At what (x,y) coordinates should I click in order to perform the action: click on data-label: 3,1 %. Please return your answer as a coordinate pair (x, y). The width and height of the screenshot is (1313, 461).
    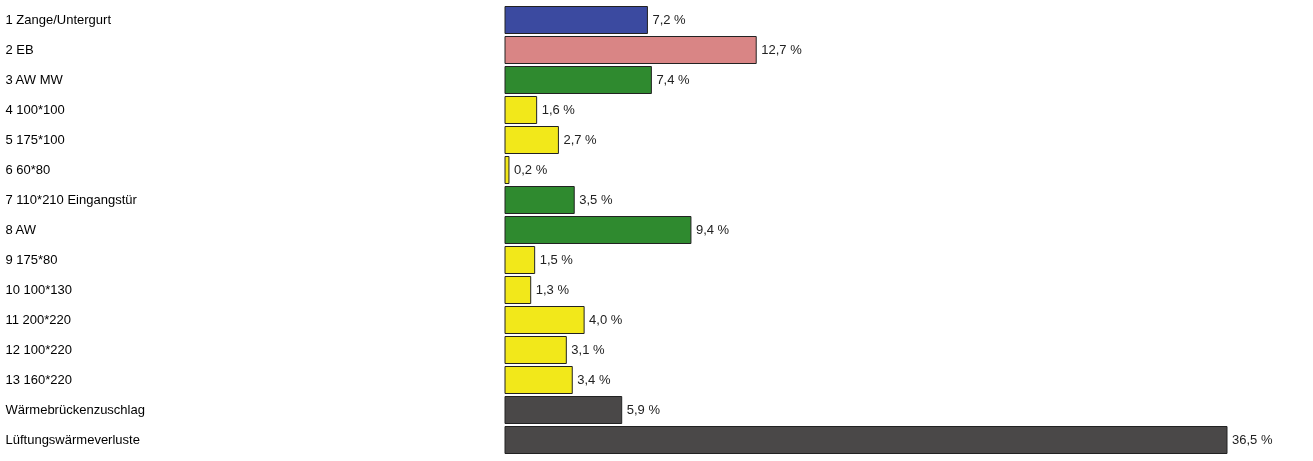
    Looking at the image, I should click on (588, 349).